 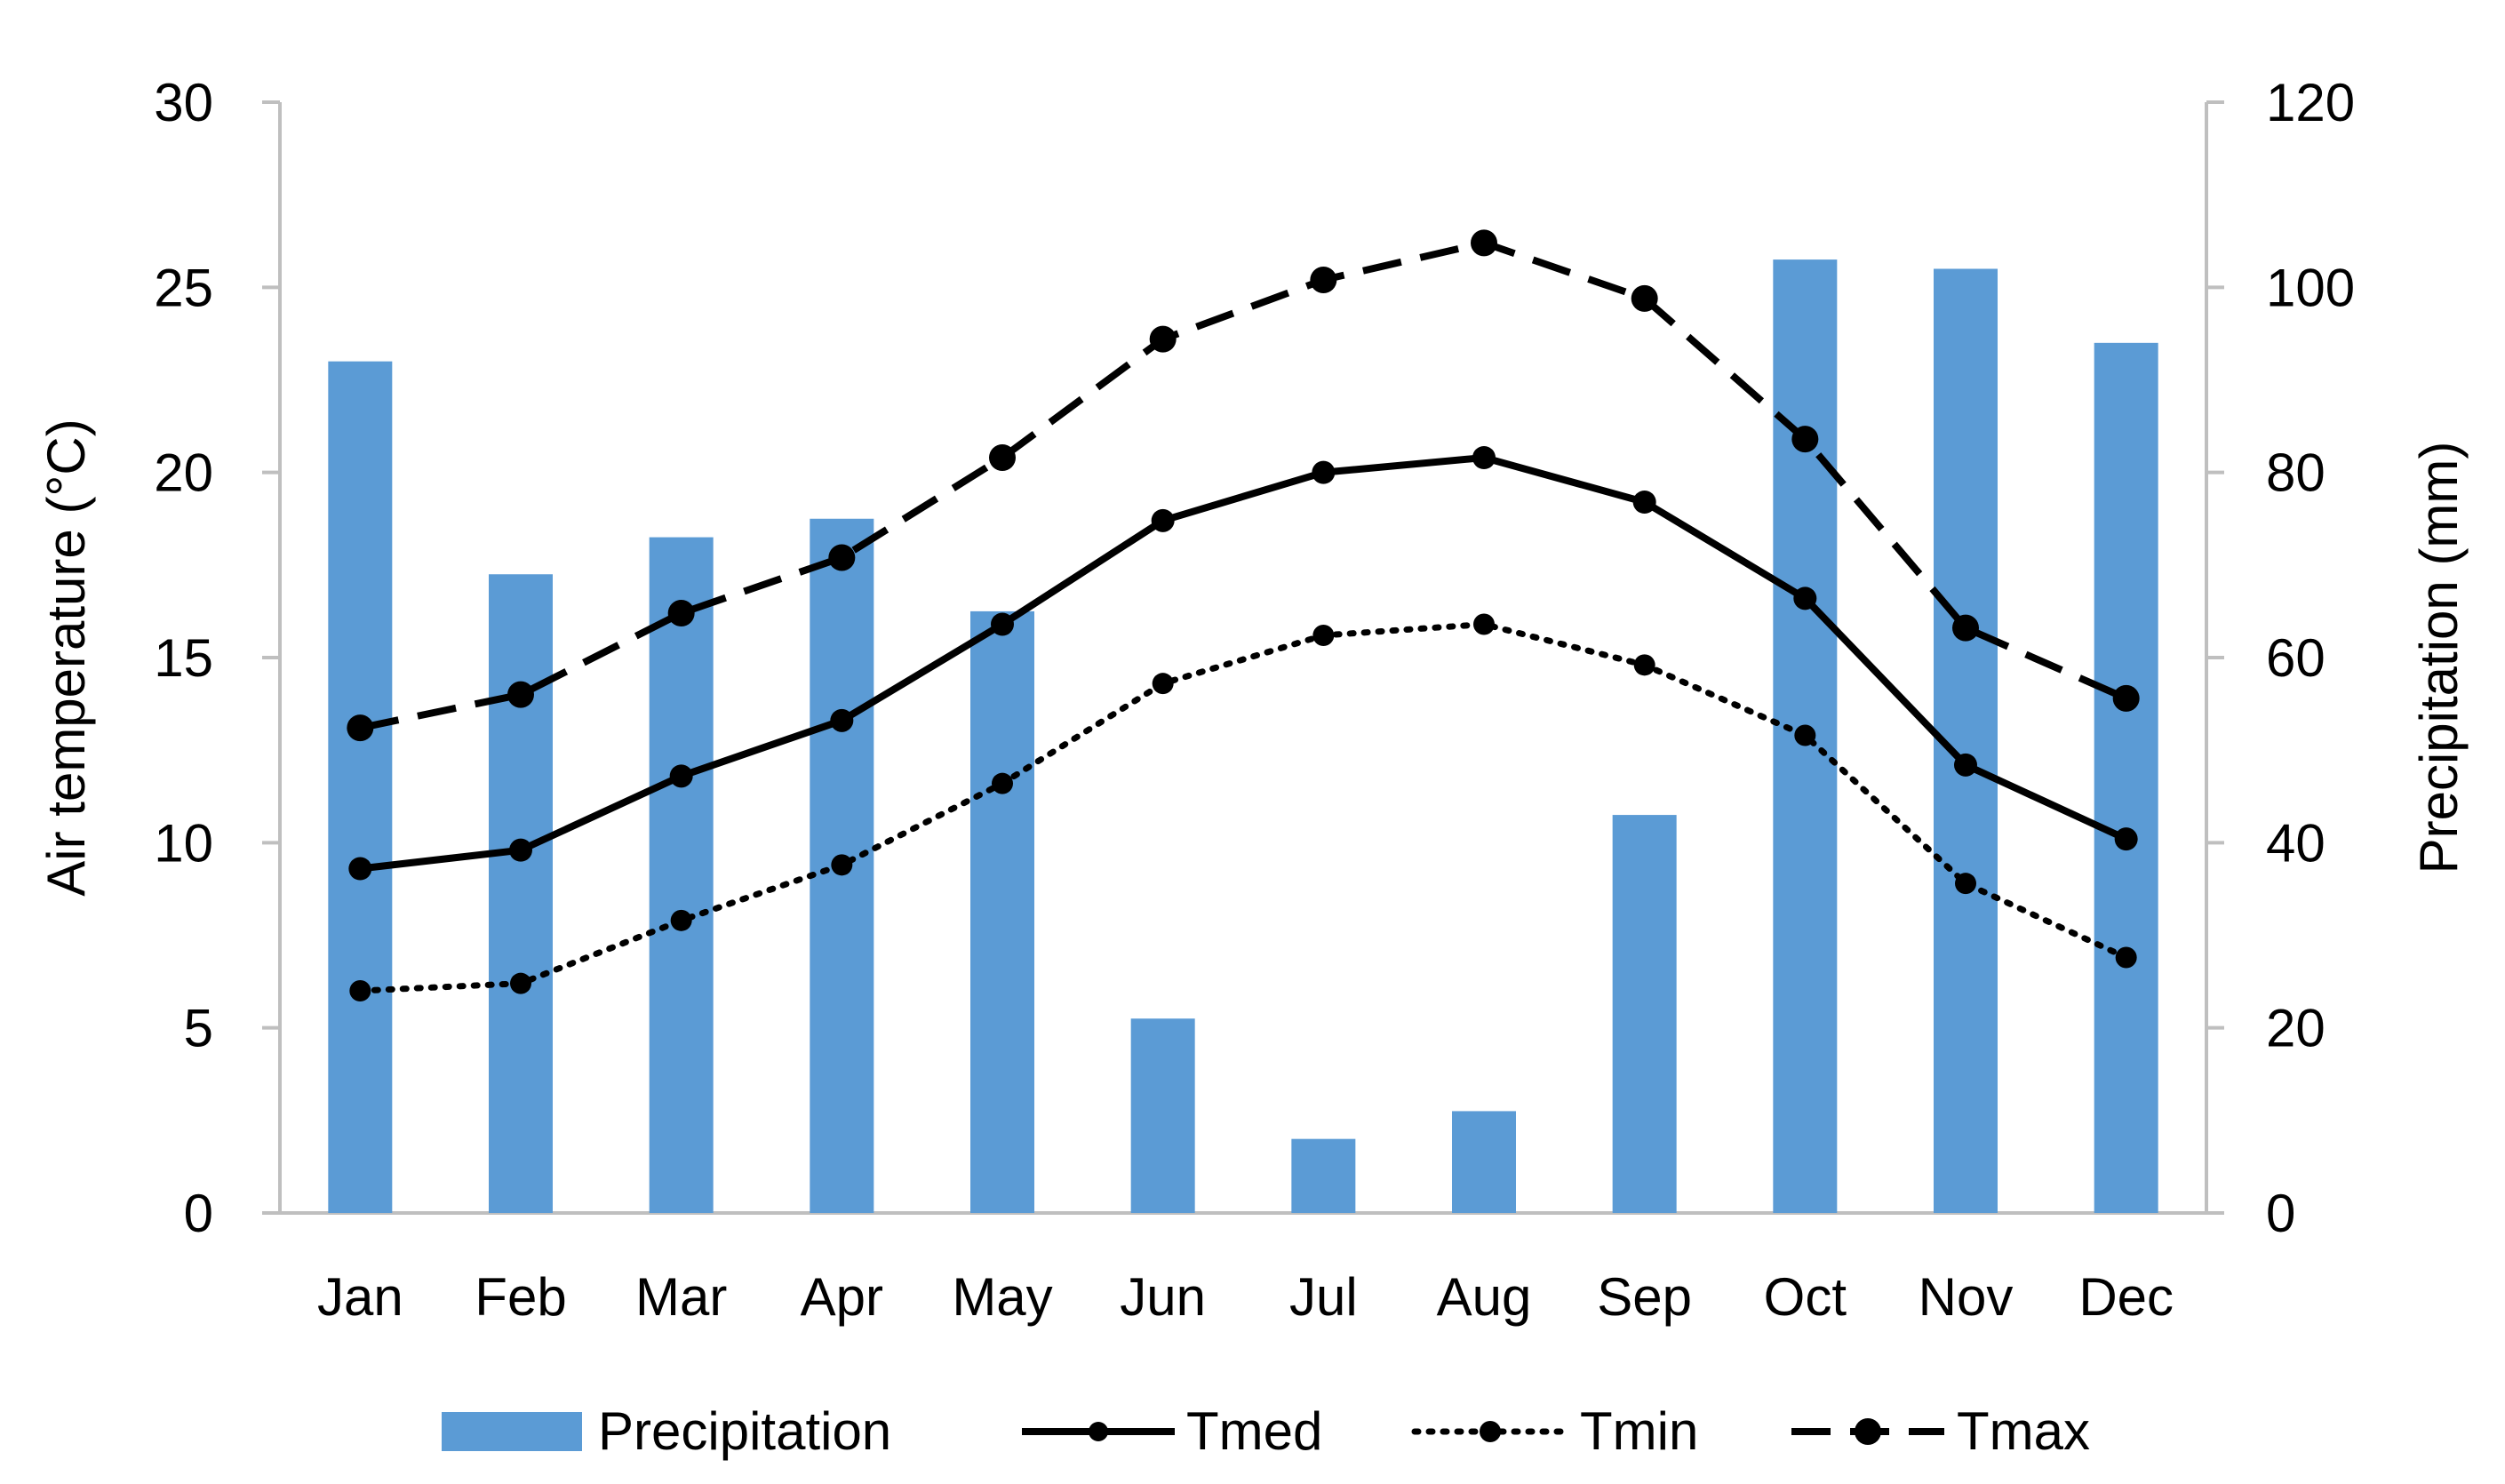 What do you see at coordinates (1490, 1431) in the screenshot?
I see `legend-marker-tmin` at bounding box center [1490, 1431].